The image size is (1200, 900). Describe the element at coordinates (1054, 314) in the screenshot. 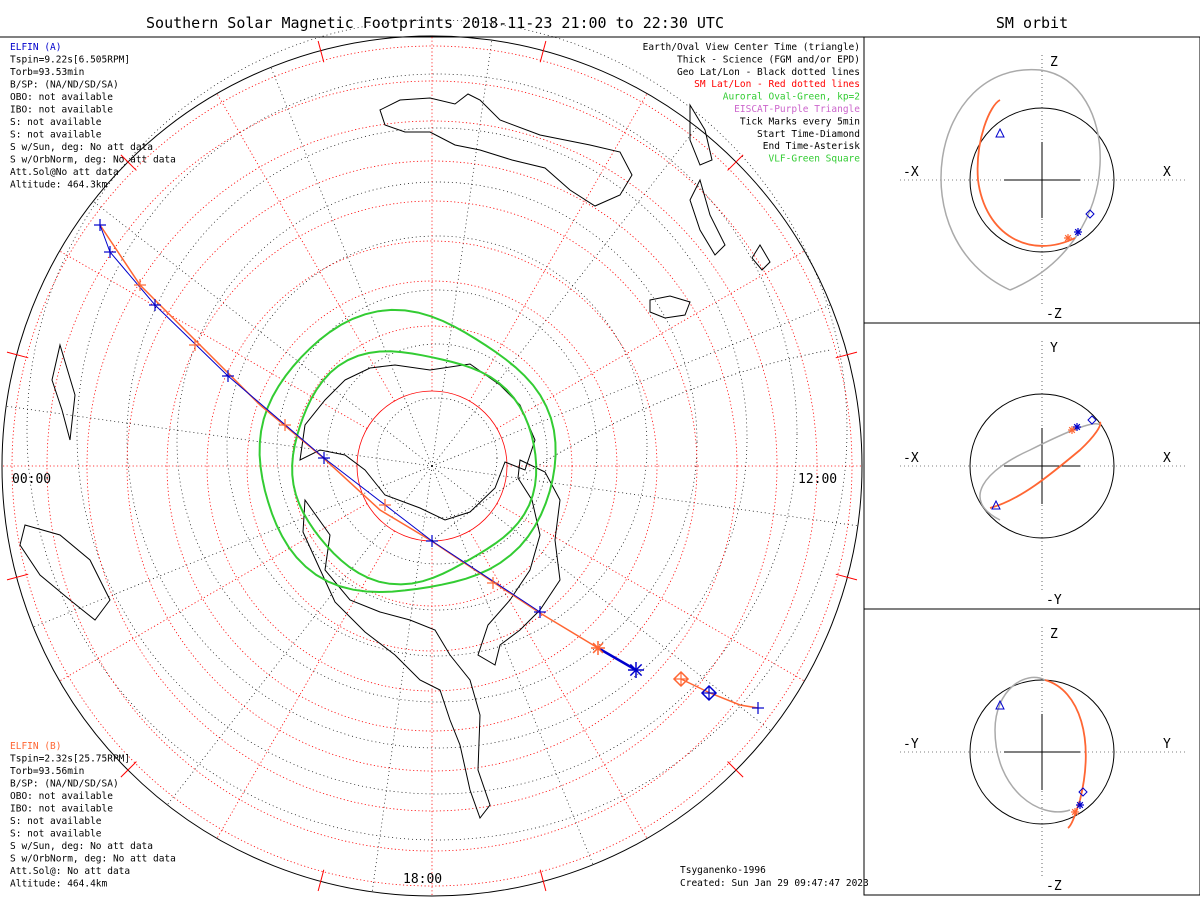

I see `orbit-label-bottom: -Z` at that location.